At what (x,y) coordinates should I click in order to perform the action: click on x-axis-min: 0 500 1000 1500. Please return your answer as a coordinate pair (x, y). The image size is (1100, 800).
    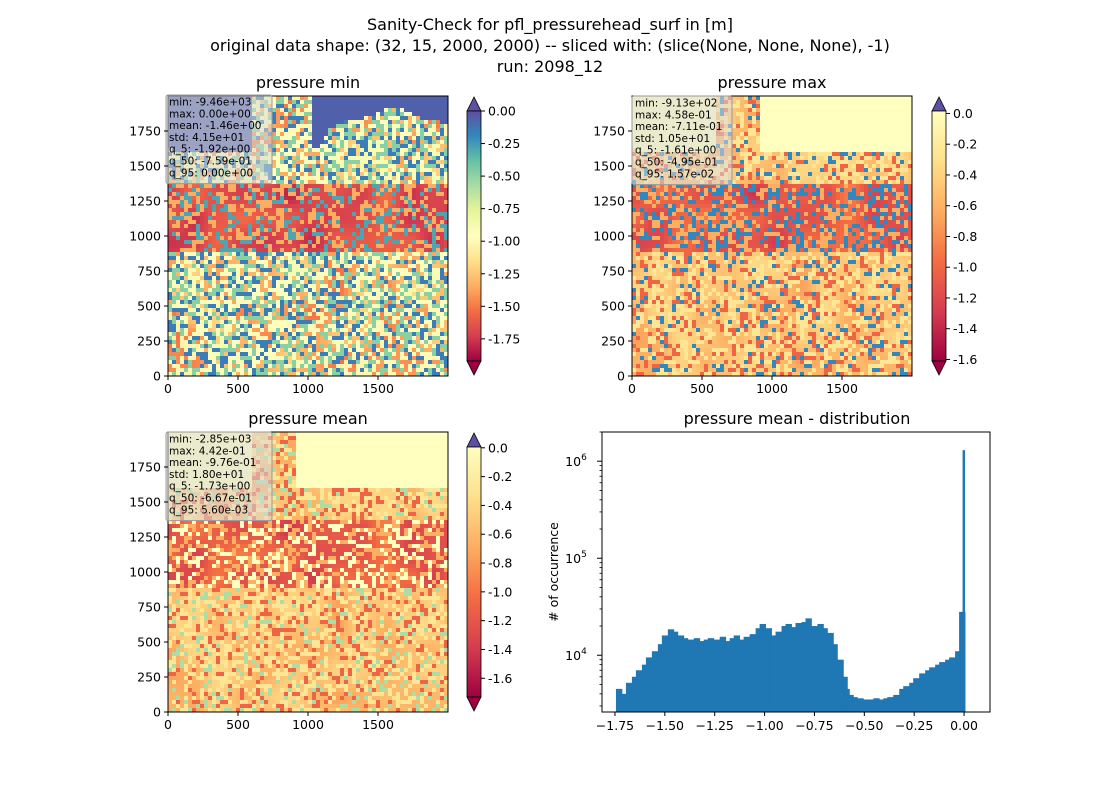
    Looking at the image, I should click on (279, 386).